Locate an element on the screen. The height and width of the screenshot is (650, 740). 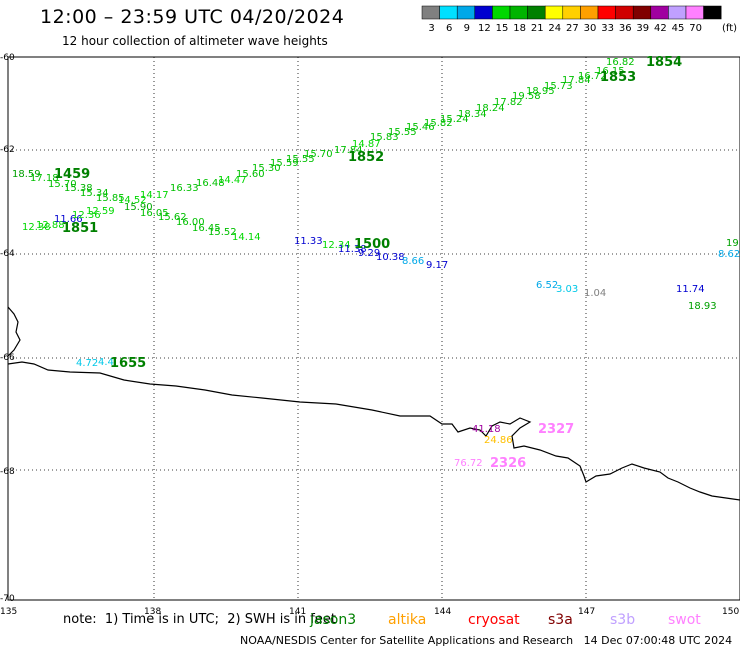
wave-height-value: 19.58 is located at coordinates (526, 96).